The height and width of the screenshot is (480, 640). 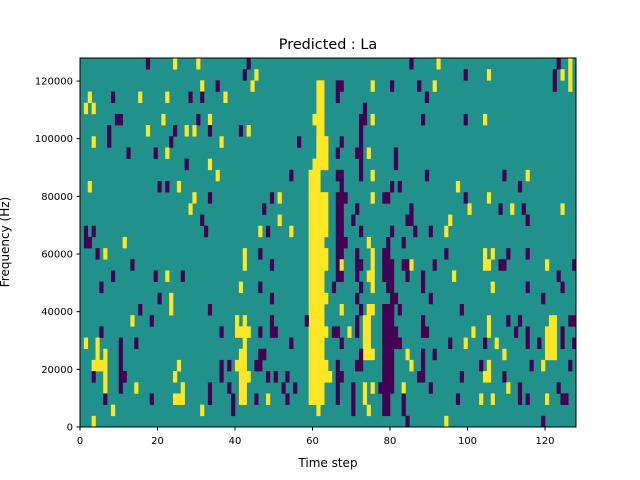 I want to click on y-tick-label: 0, so click(x=70, y=428).